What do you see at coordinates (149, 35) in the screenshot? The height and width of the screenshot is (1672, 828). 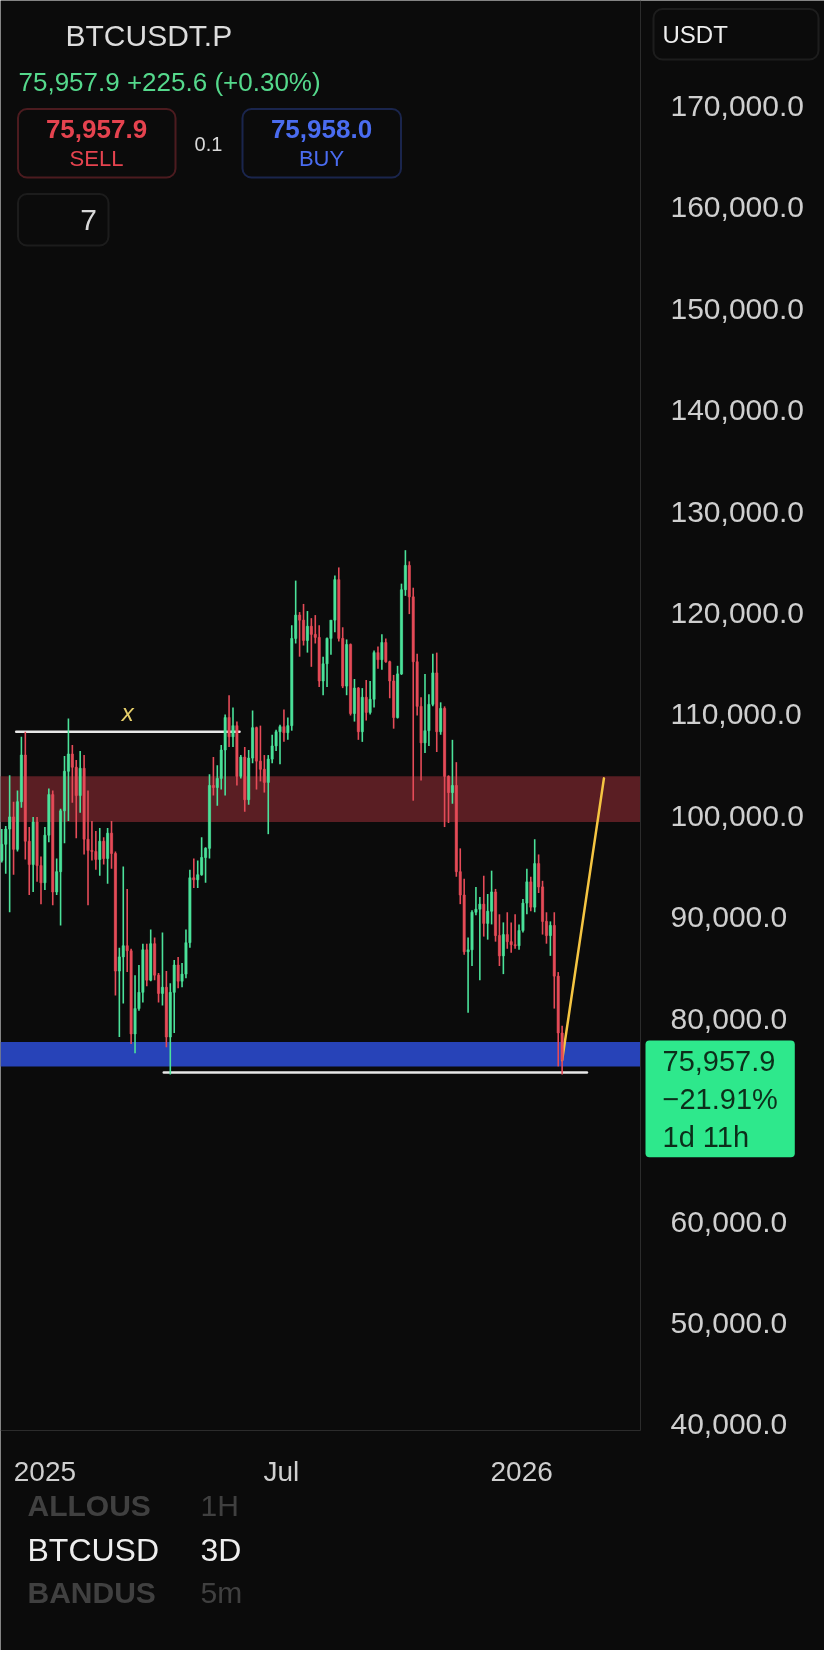 I see `text: BTCUSDT.P` at bounding box center [149, 35].